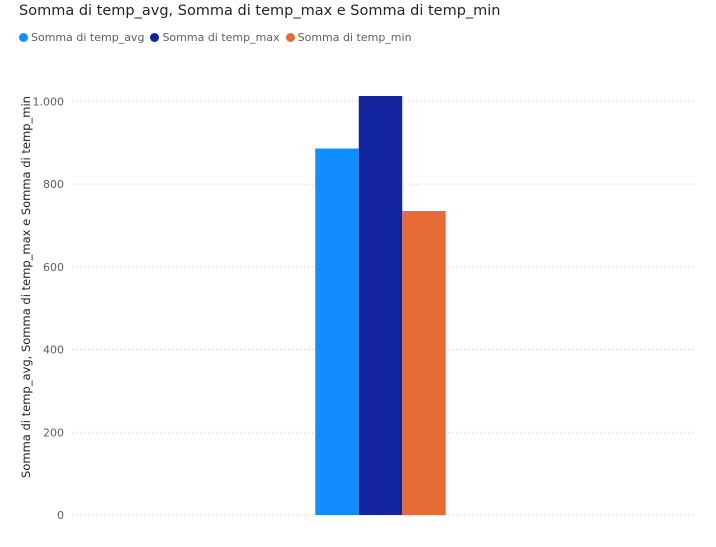  I want to click on y-tick-label: 400, so click(53, 350).